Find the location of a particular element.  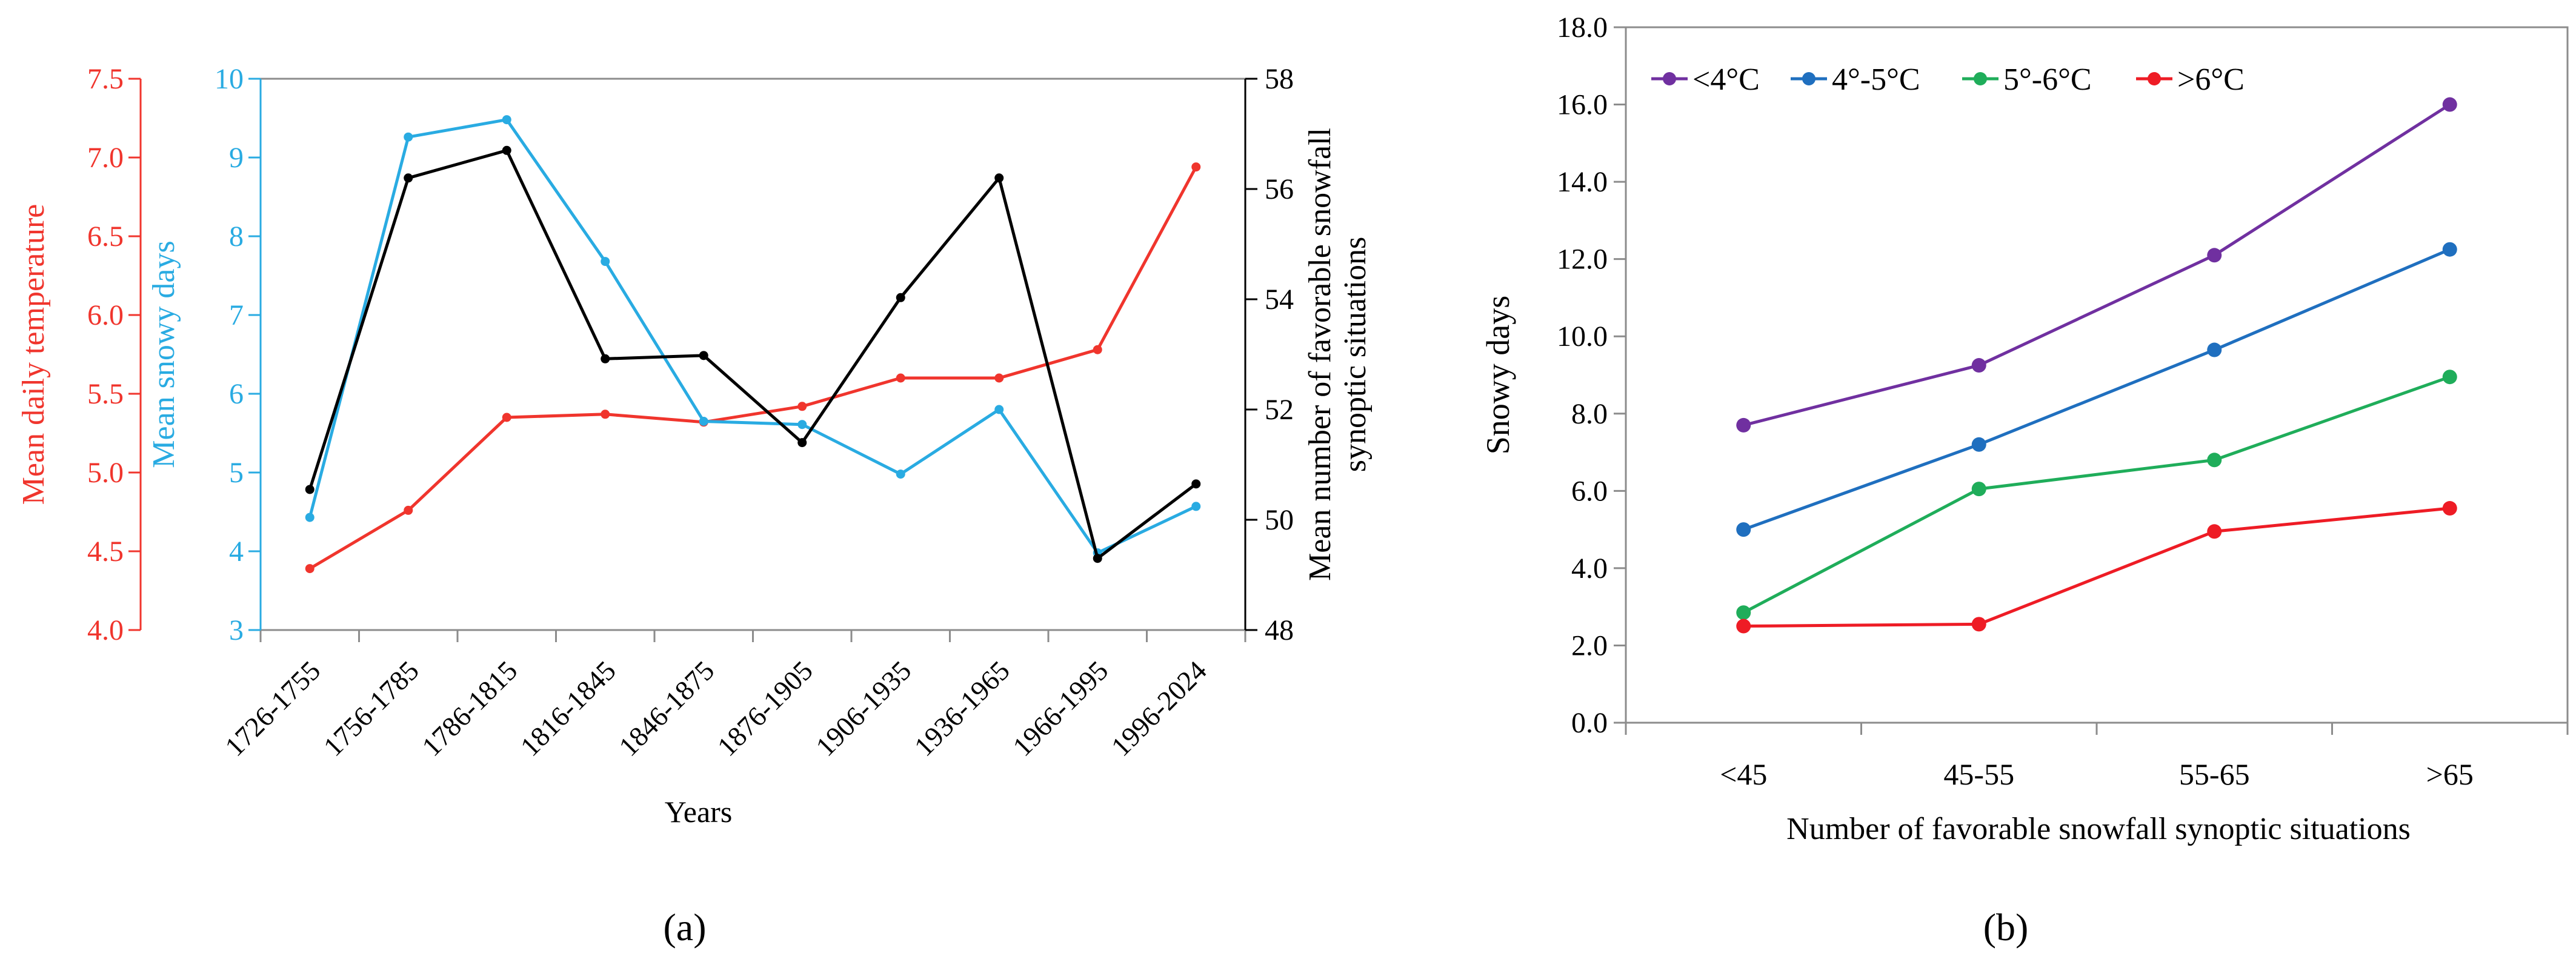

x-tick-label: 55-65 is located at coordinates (2214, 774).